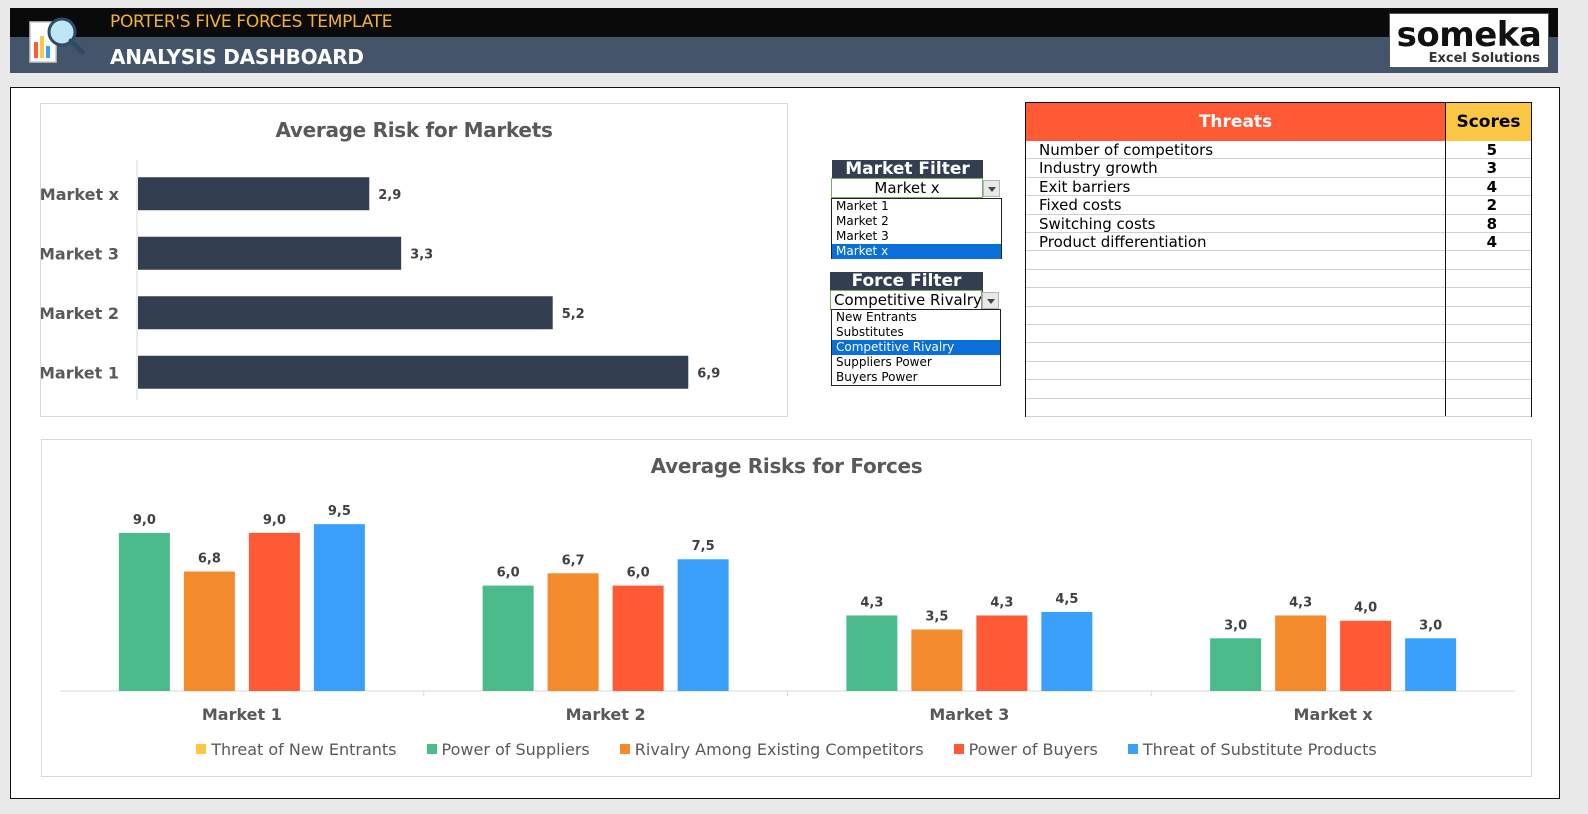 The height and width of the screenshot is (814, 1588). I want to click on market-filter-option: Market 3, so click(862, 236).